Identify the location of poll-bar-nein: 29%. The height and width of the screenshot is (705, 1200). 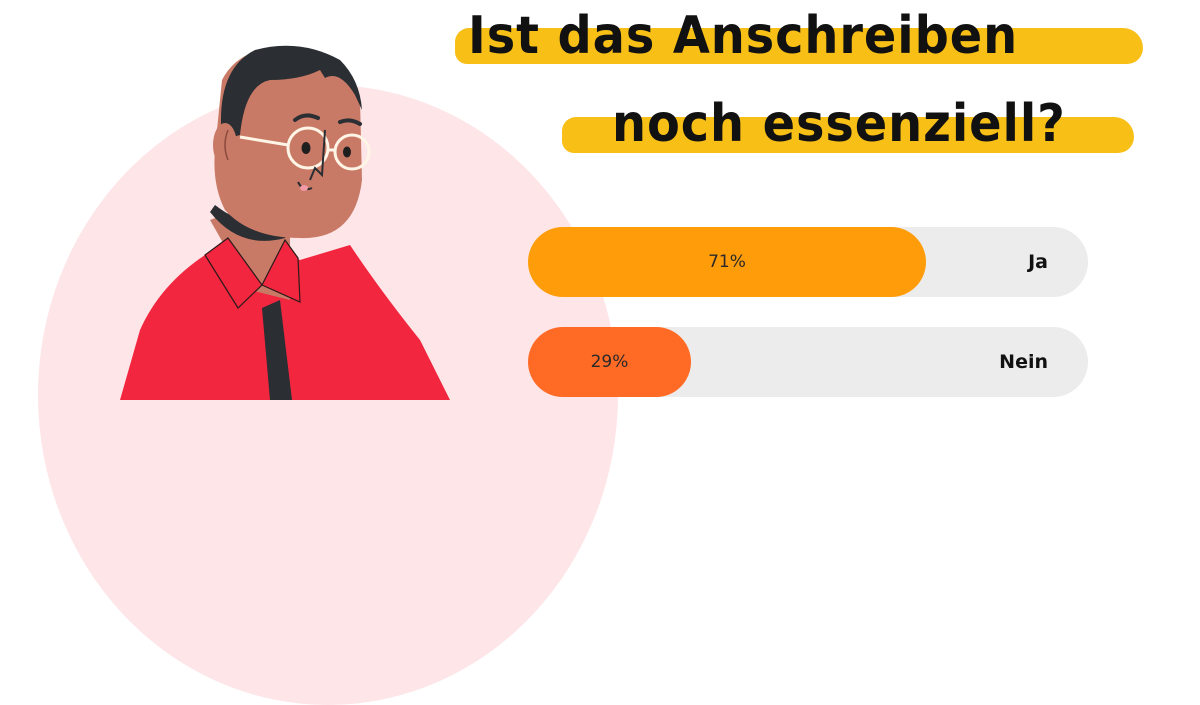
(609, 362).